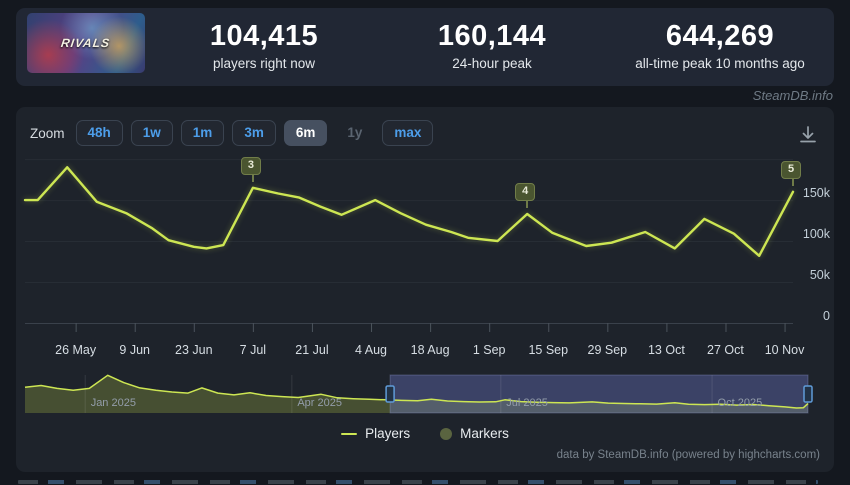 This screenshot has width=850, height=485. I want to click on y-axis-label: 150k, so click(816, 193).